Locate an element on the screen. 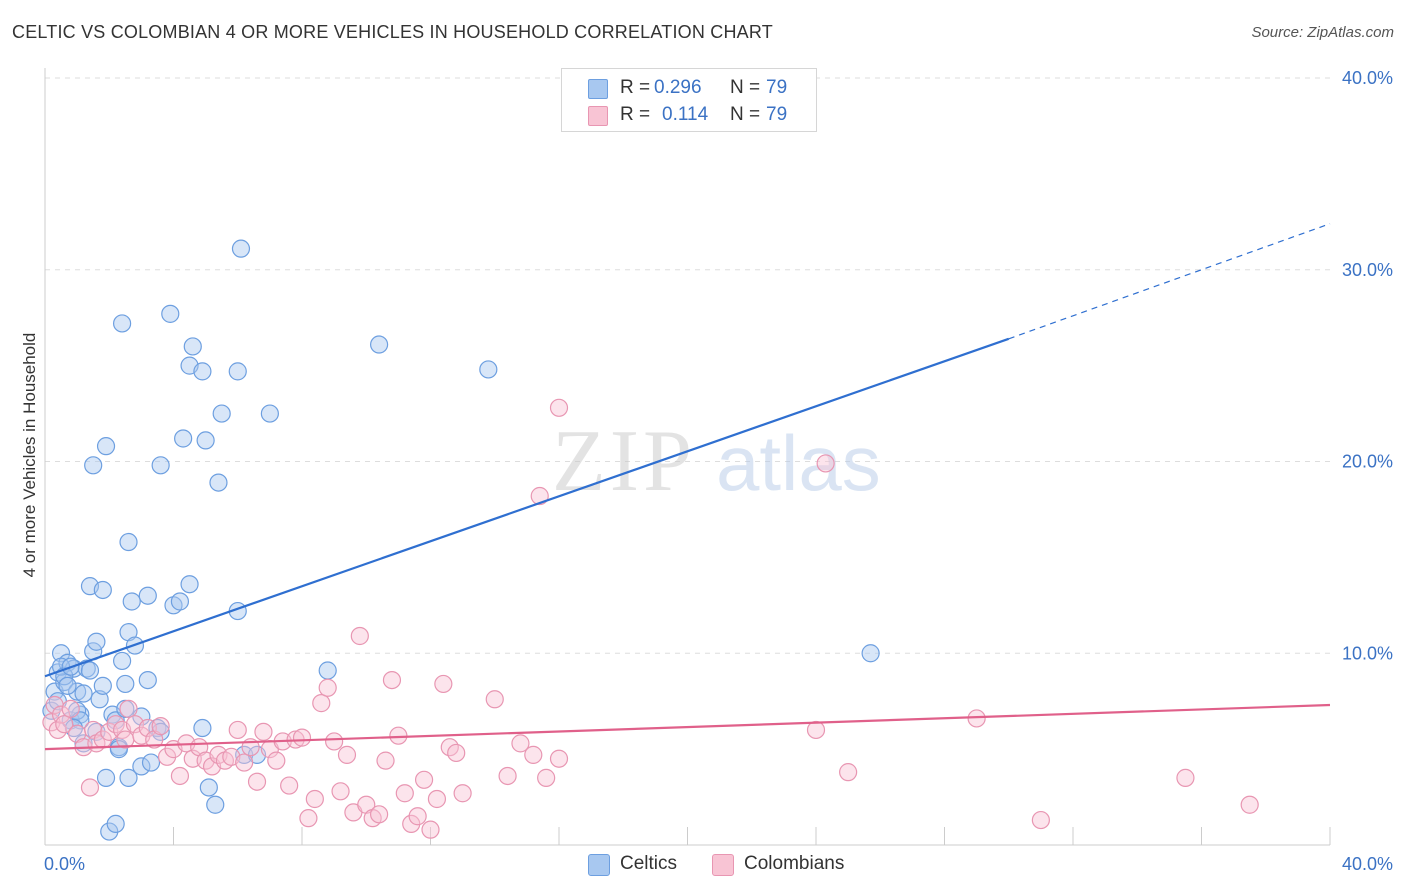 The width and height of the screenshot is (1406, 892). source-label: Source: ZipAtlas.com is located at coordinates (1322, 32).